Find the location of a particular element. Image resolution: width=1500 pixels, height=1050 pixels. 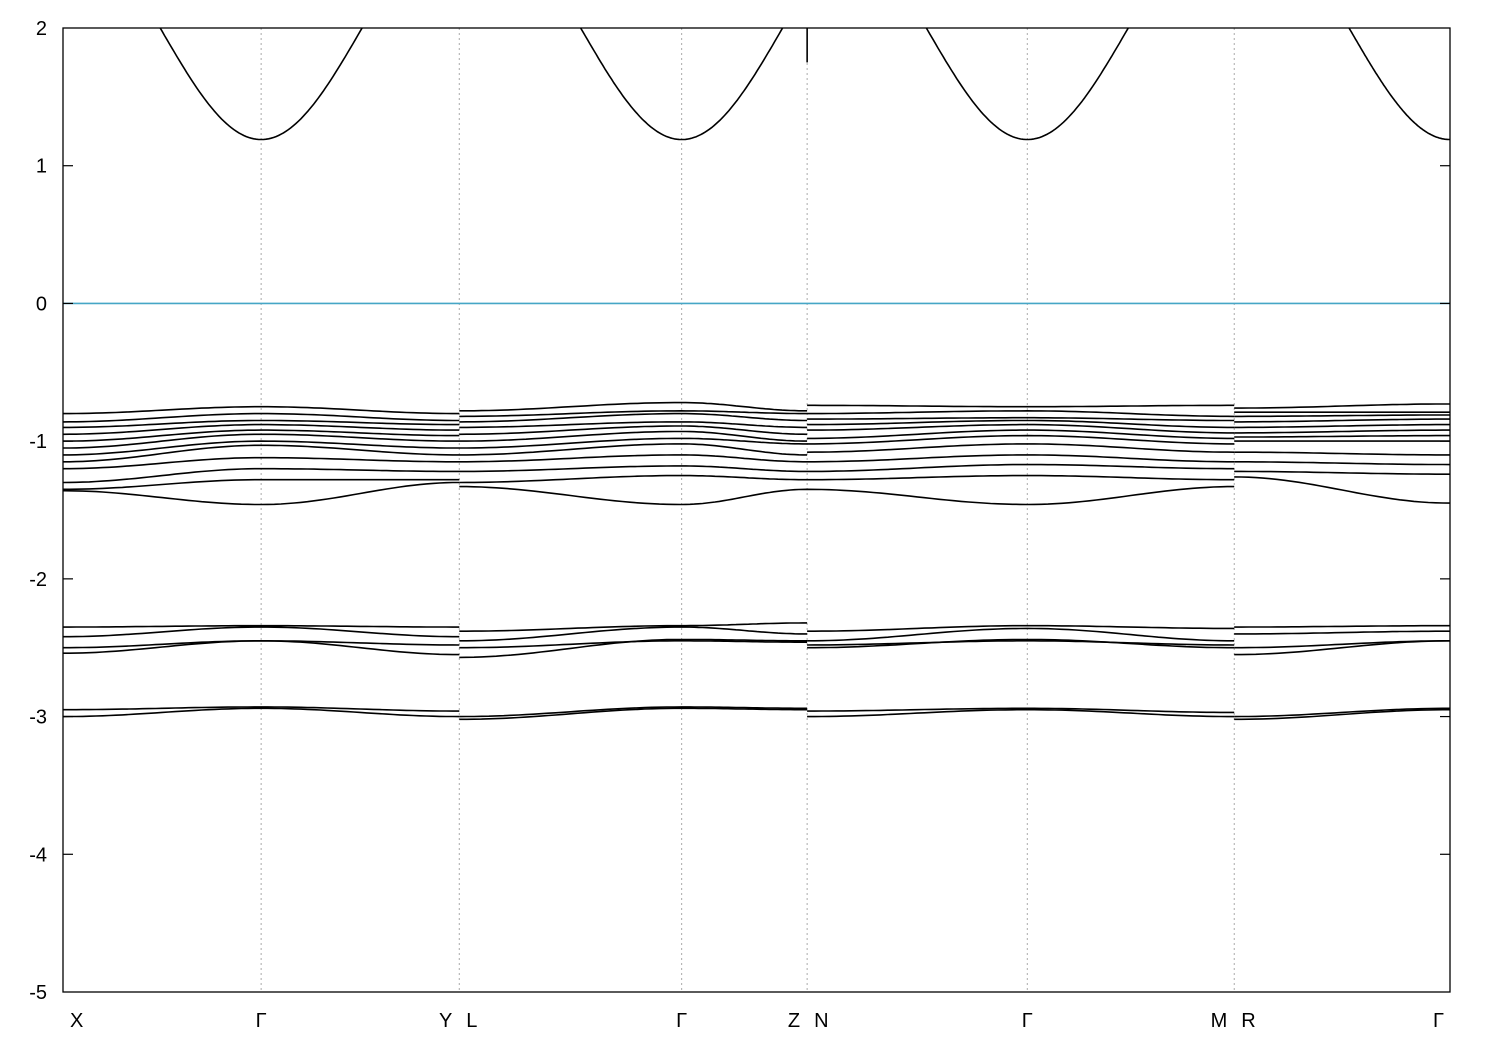

y-tick-label: -1 is located at coordinates (38, 442).